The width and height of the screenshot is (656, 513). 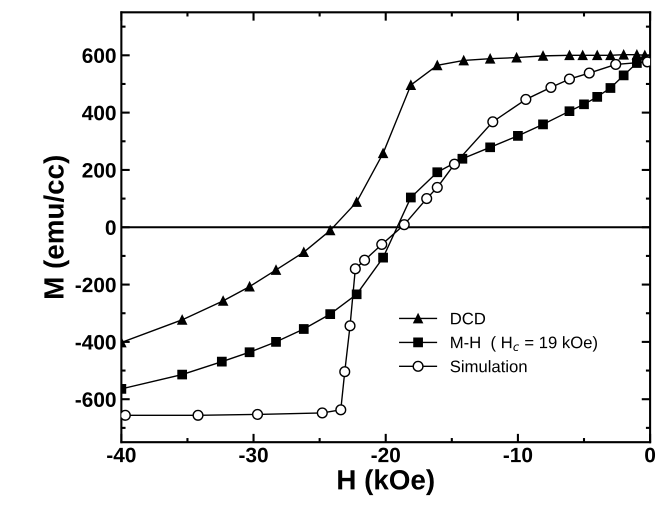 What do you see at coordinates (111, 228) in the screenshot?
I see `y-tick-label: 0` at bounding box center [111, 228].